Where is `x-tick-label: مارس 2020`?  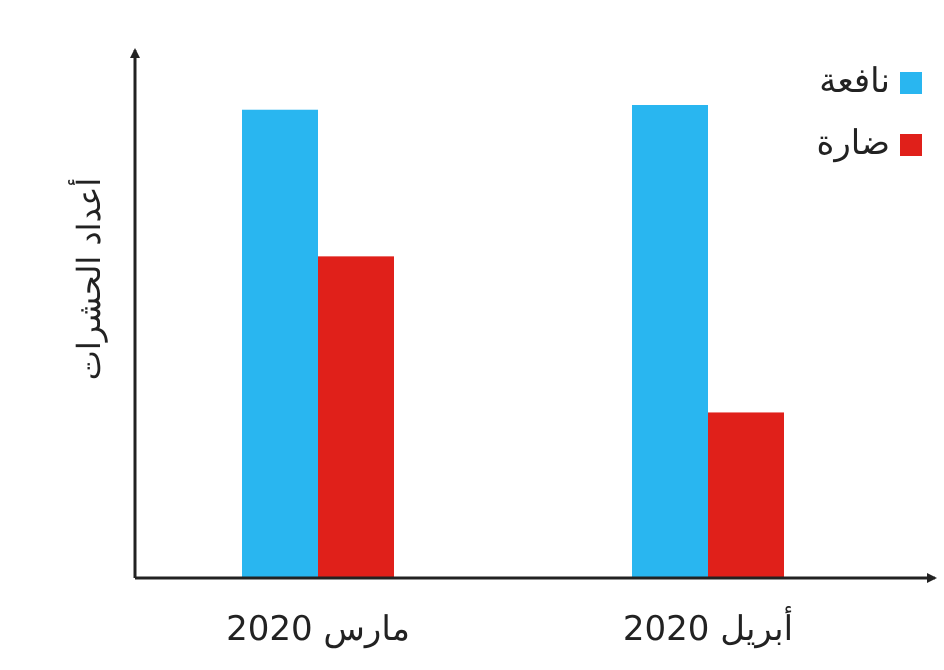 x-tick-label: مارس 2020 is located at coordinates (318, 629).